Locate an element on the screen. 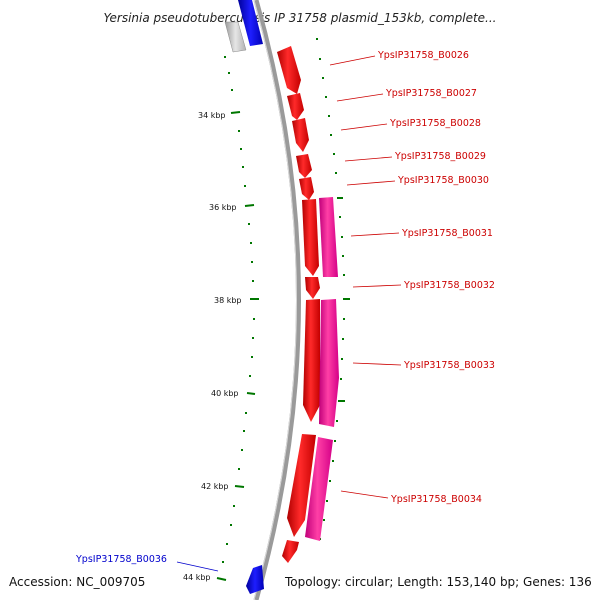  gene-label-b0034: YpsIP31758_B0034 is located at coordinates (436, 499).